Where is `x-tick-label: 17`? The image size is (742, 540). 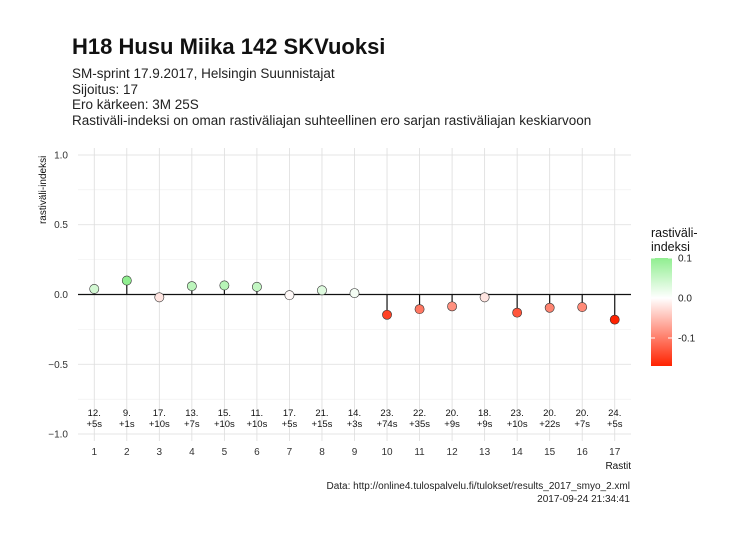 x-tick-label: 17 is located at coordinates (615, 452).